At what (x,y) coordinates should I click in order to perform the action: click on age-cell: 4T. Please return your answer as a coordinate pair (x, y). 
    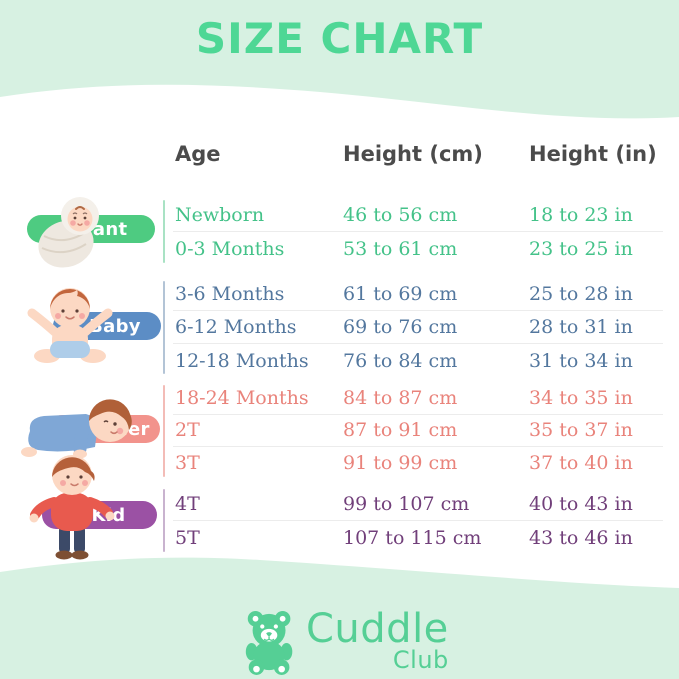
    Looking at the image, I should click on (187, 504).